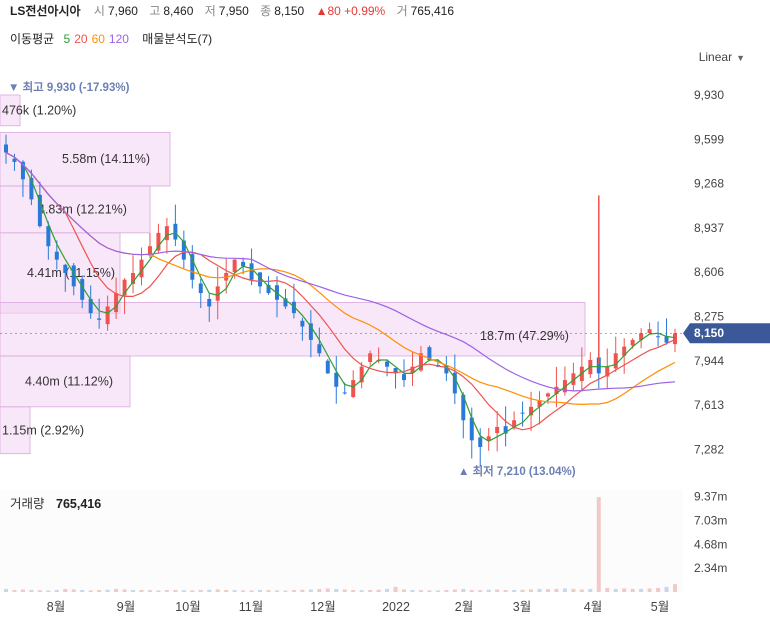 Image resolution: width=770 pixels, height=627 pixels. I want to click on volume-profile-label: 매물분석도(7), so click(177, 39).